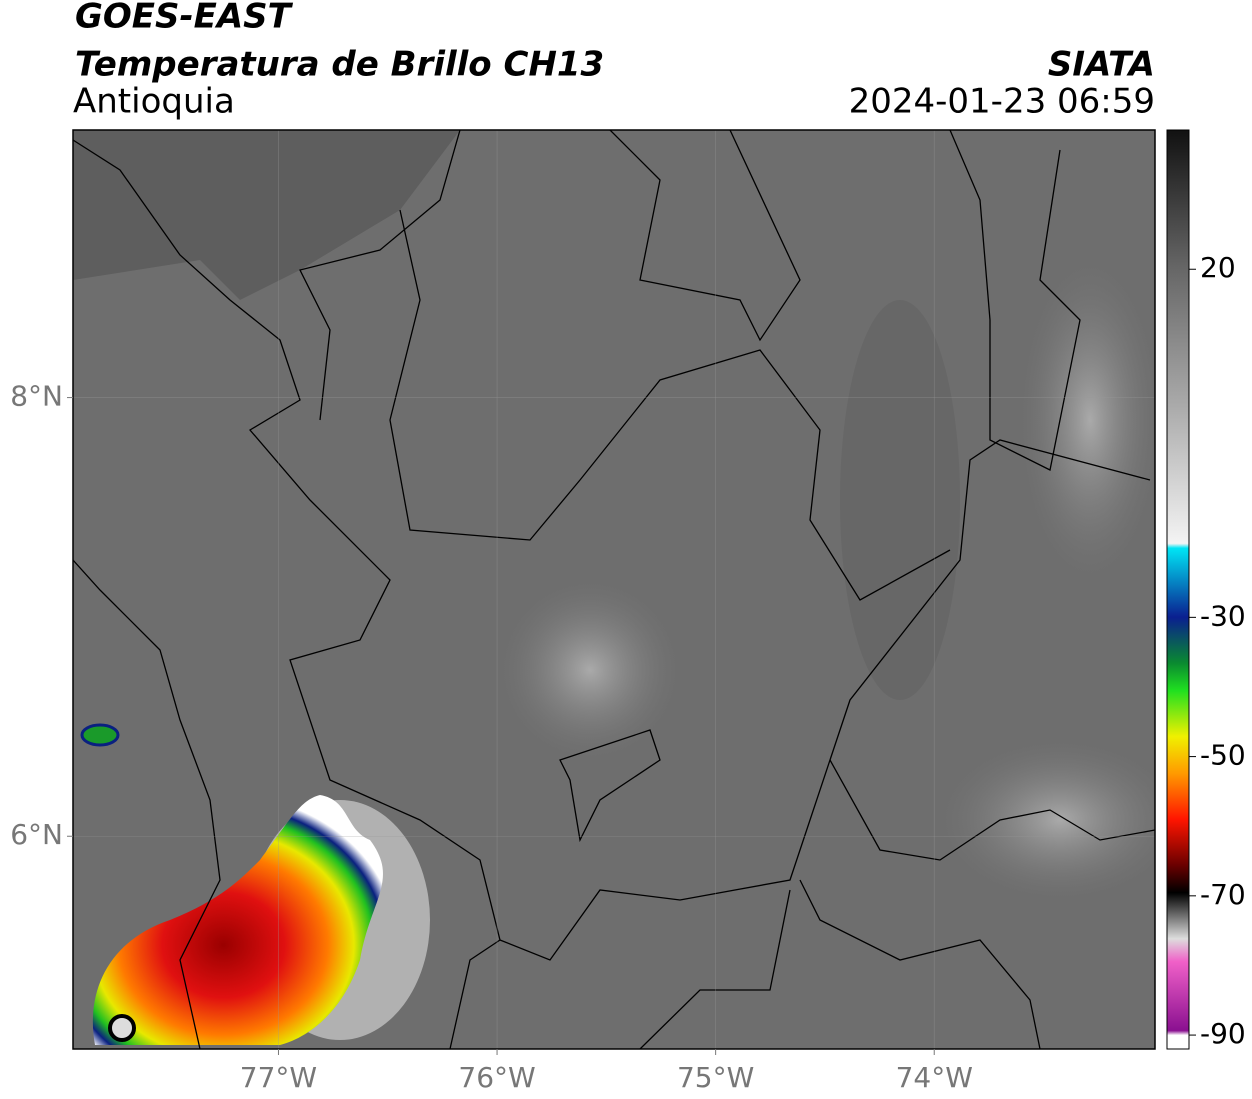 The width and height of the screenshot is (1252, 1099). What do you see at coordinates (339, 65) in the screenshot?
I see `subtitle: Temperatura de Brillo CH13` at bounding box center [339, 65].